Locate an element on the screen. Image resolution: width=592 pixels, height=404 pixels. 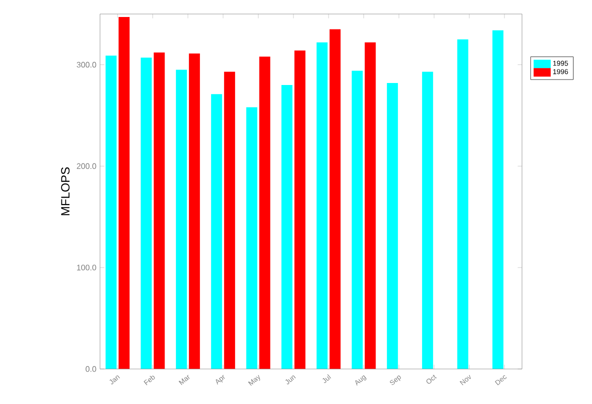
y-tick-label: 0.0 is located at coordinates (91, 369).